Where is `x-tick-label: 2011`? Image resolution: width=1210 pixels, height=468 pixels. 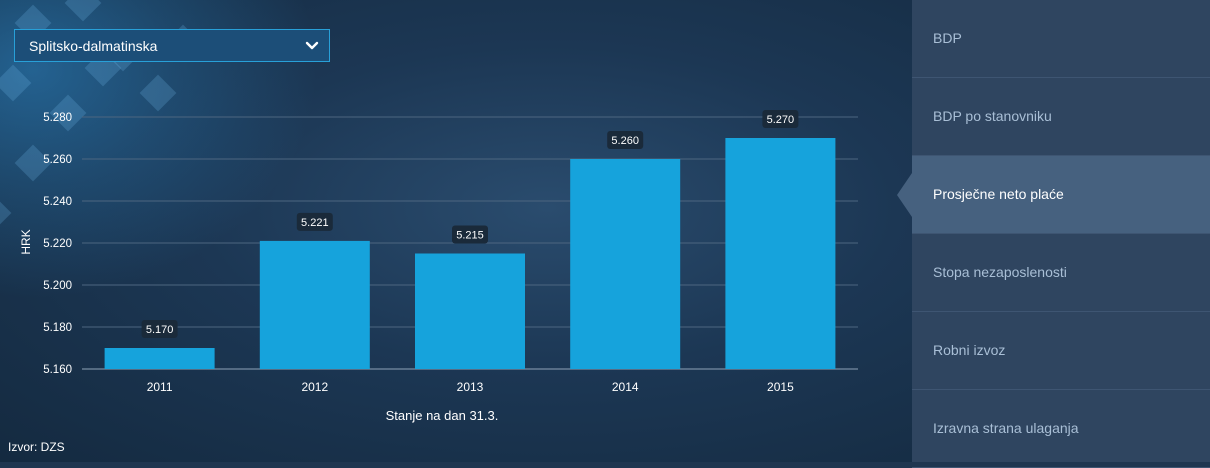
x-tick-label: 2011 is located at coordinates (160, 387).